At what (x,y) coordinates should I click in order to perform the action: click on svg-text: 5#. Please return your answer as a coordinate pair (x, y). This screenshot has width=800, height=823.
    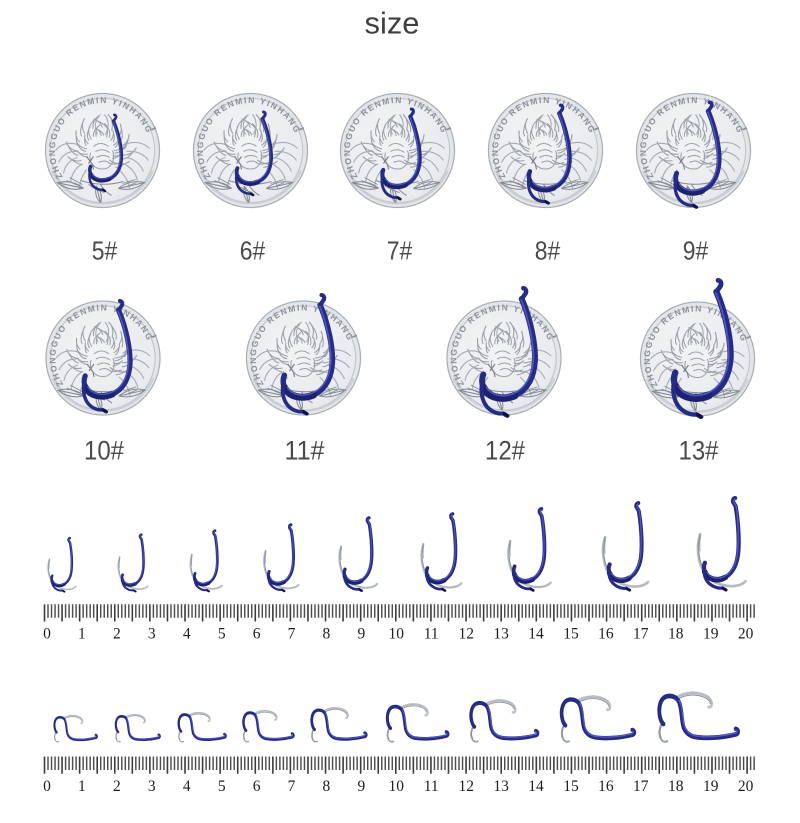
    Looking at the image, I should click on (105, 250).